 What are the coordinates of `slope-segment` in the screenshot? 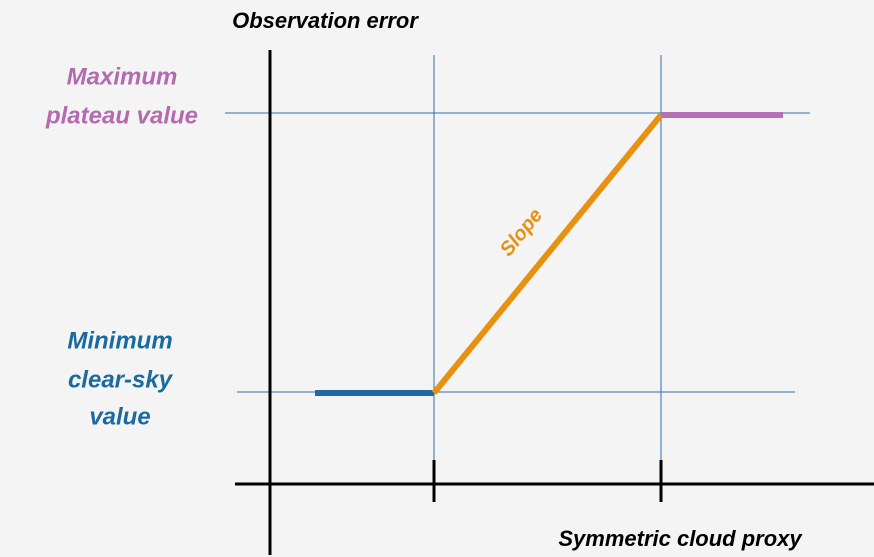 It's located at (547, 254).